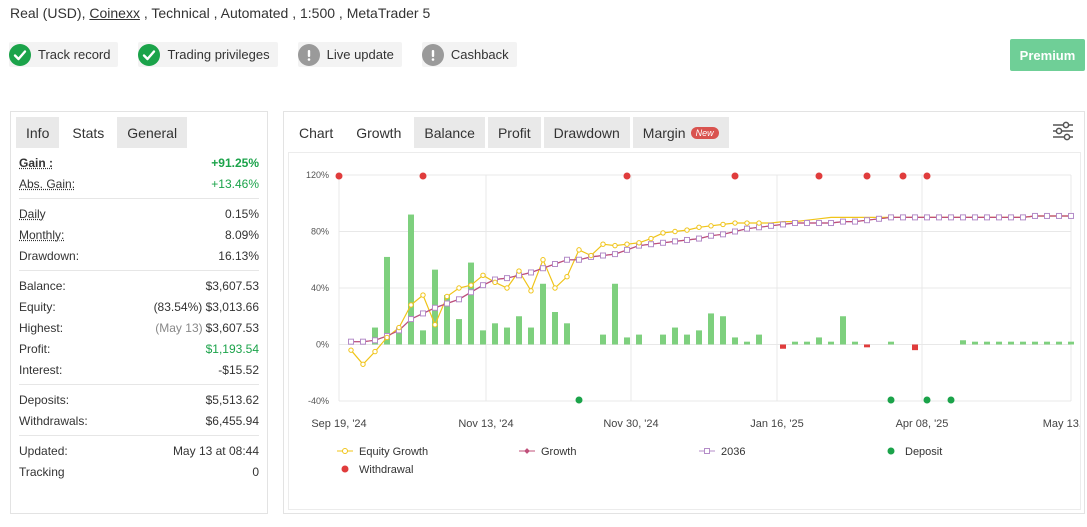 Image resolution: width=1087 pixels, height=527 pixels. Describe the element at coordinates (139, 306) in the screenshot. I see `stat-equity: Equity: (83.54%) $3,013.66` at that location.